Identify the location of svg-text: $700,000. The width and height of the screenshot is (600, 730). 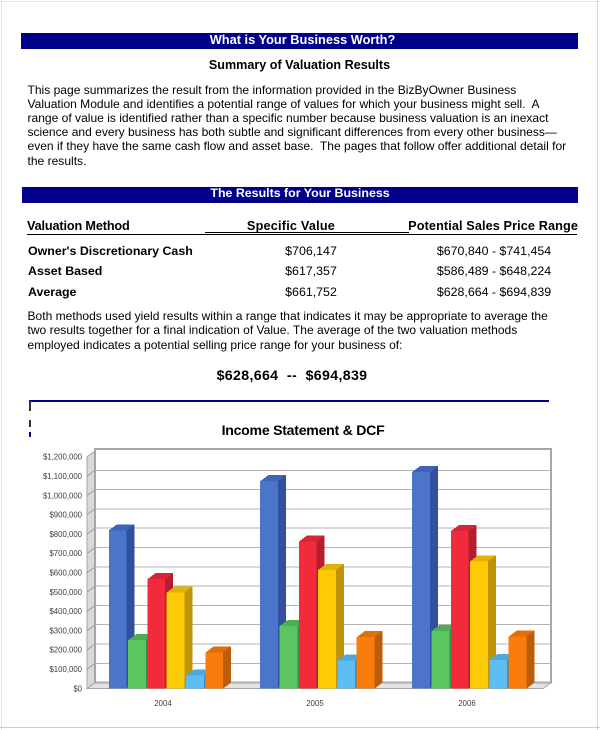
(65, 553).